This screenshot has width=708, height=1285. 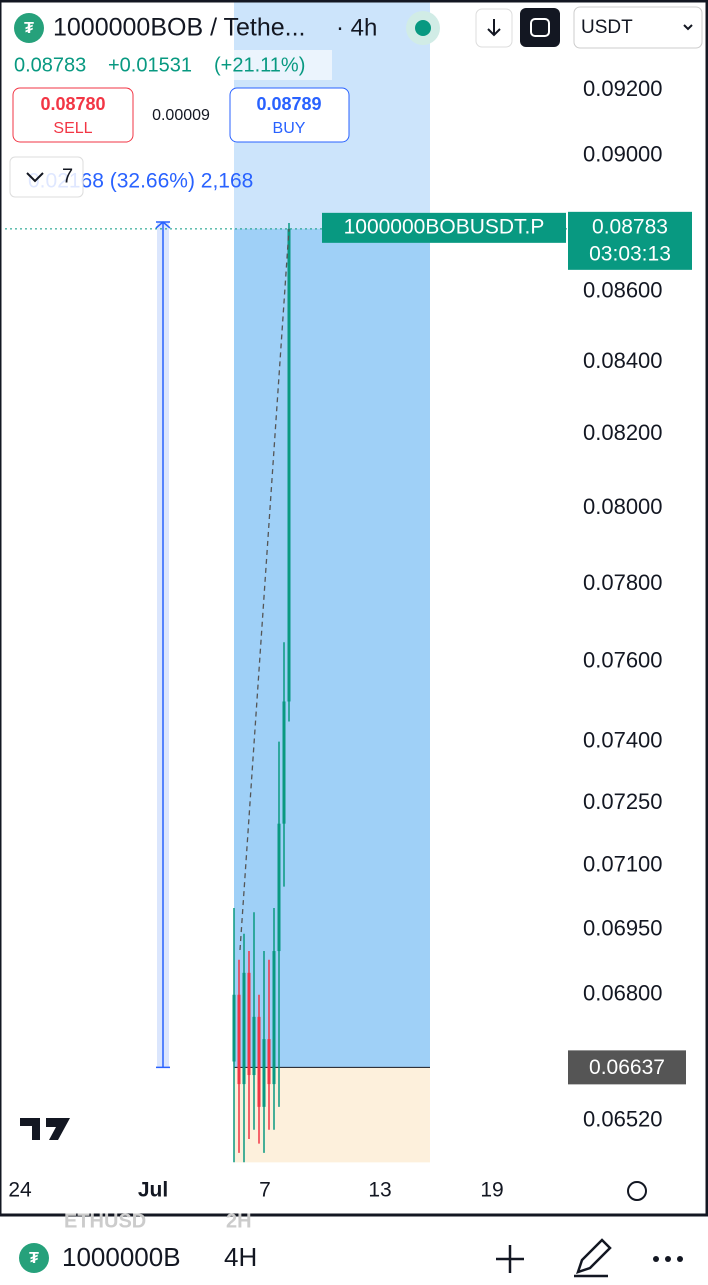 I want to click on measure-arrow, so click(x=163, y=225).